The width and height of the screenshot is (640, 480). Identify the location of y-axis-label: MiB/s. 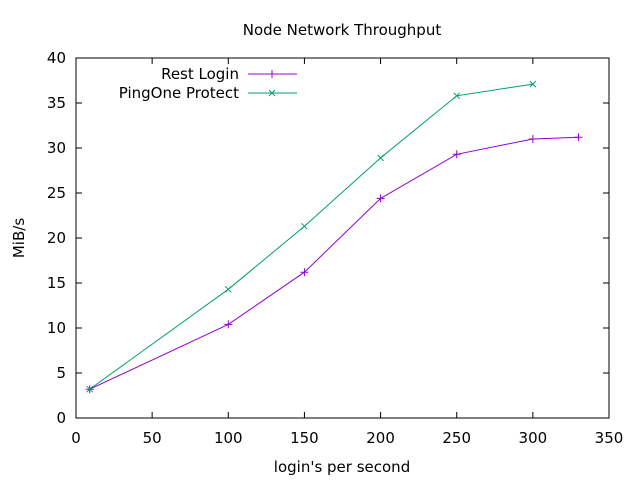
(19, 238).